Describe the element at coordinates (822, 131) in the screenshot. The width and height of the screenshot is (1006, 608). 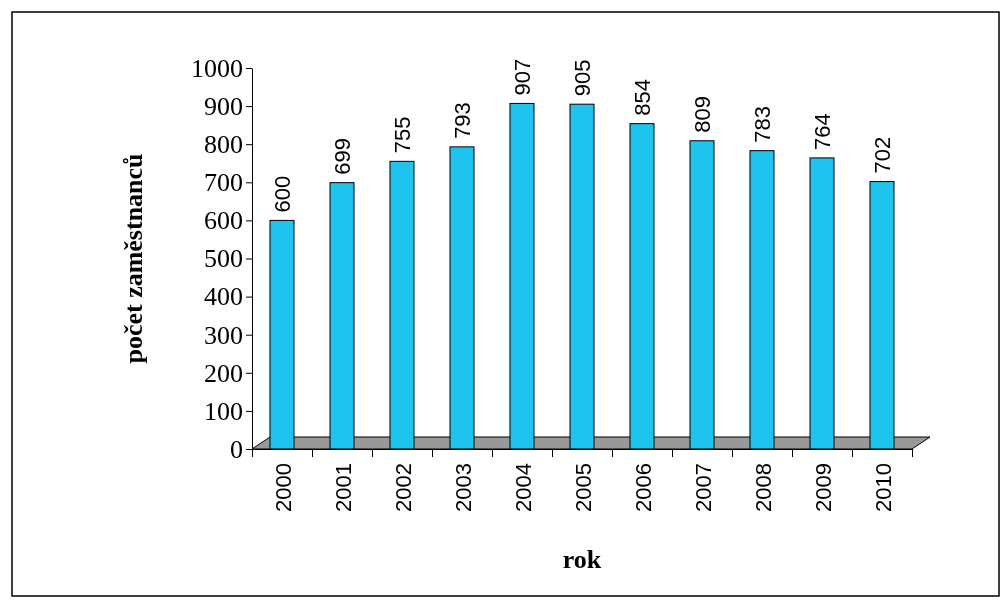
I see `data-label: 764` at that location.